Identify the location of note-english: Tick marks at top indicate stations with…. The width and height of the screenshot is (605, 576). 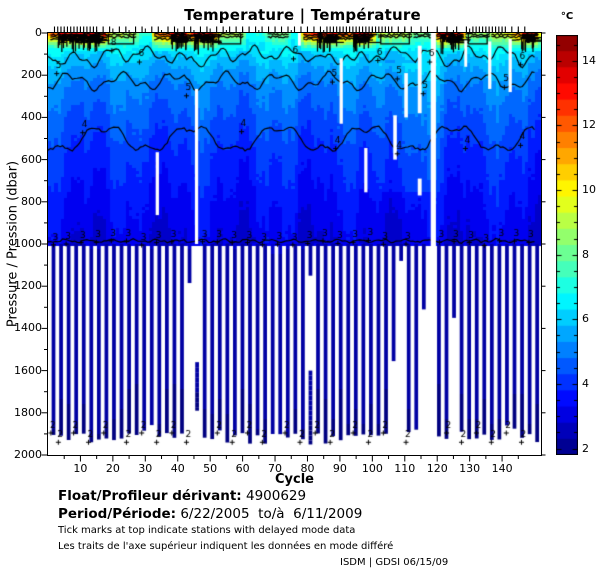
(207, 530).